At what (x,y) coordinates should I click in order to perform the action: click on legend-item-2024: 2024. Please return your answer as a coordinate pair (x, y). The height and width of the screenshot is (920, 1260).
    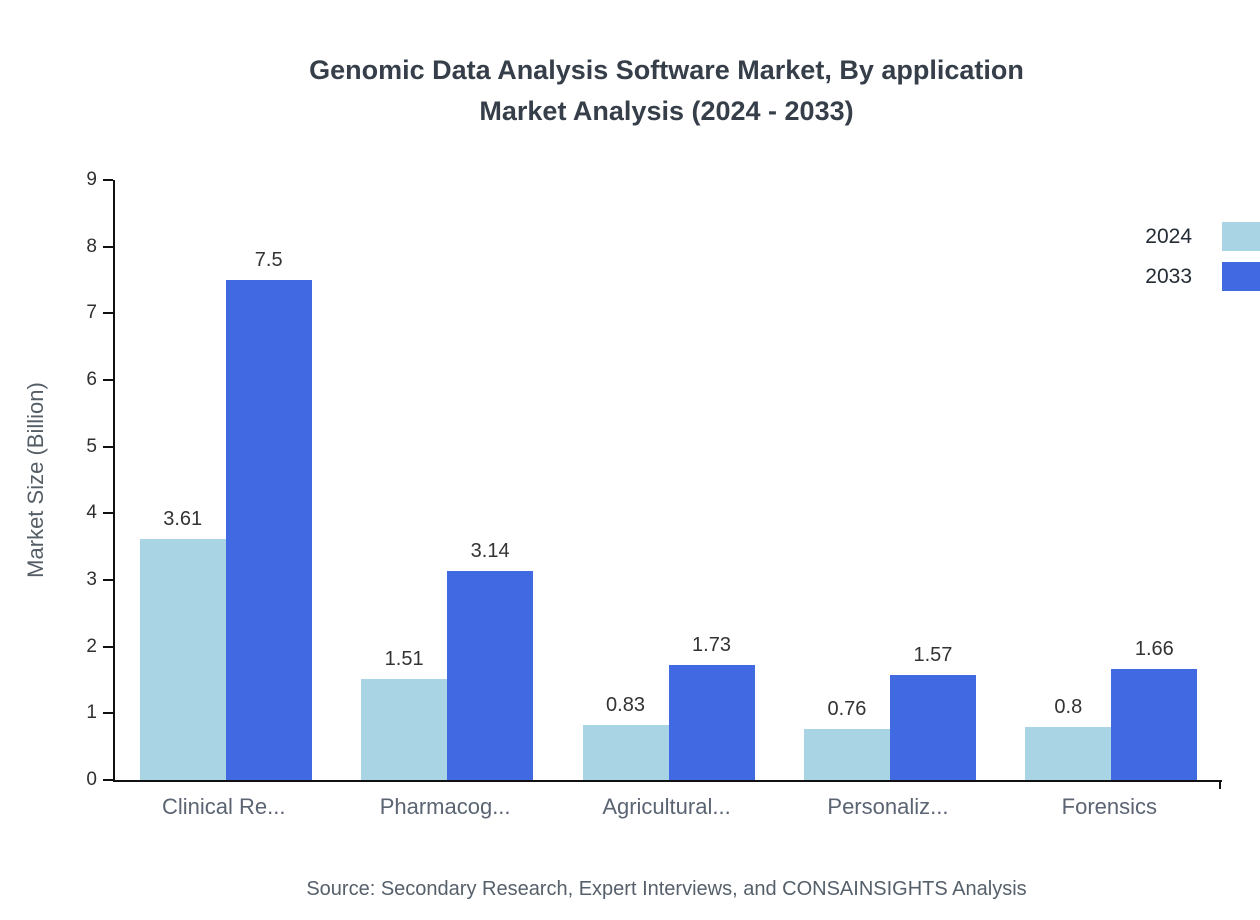
    Looking at the image, I should click on (1202, 236).